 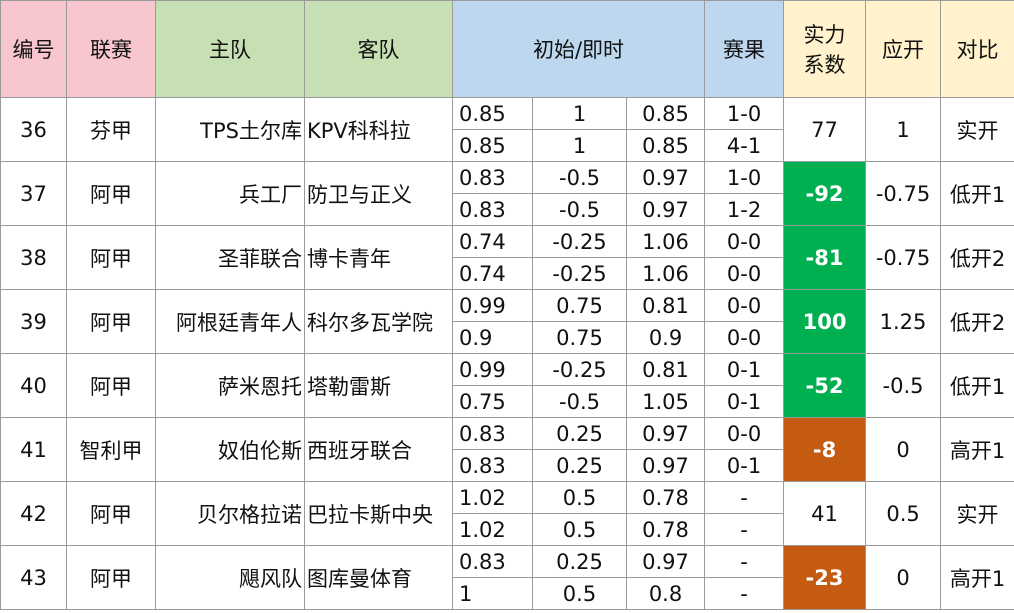 What do you see at coordinates (665, 433) in the screenshot?
I see `initial-away-odds: 0.97` at bounding box center [665, 433].